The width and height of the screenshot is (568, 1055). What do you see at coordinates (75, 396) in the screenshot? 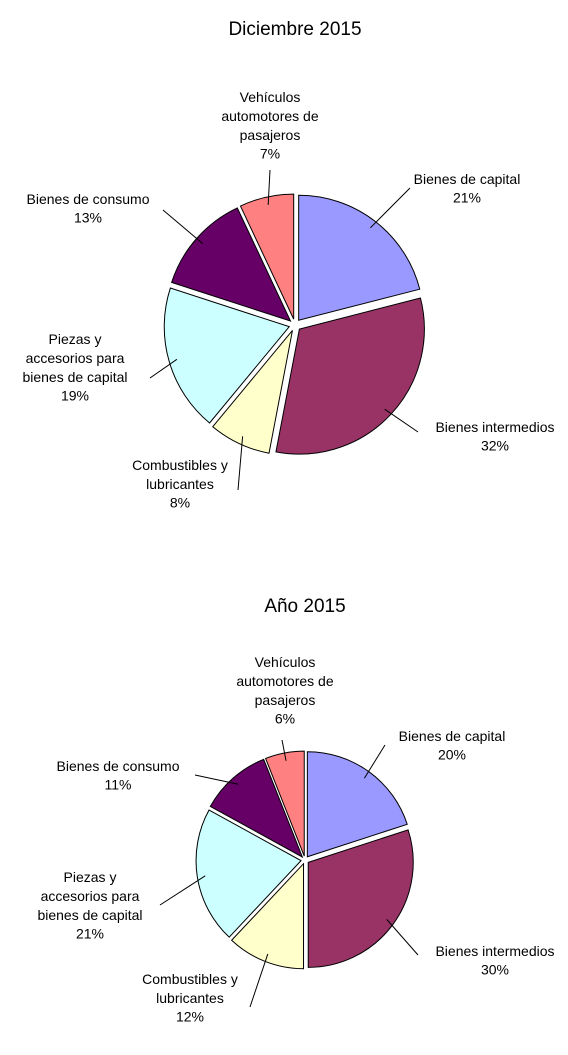
I see `value-label: 19%` at bounding box center [75, 396].